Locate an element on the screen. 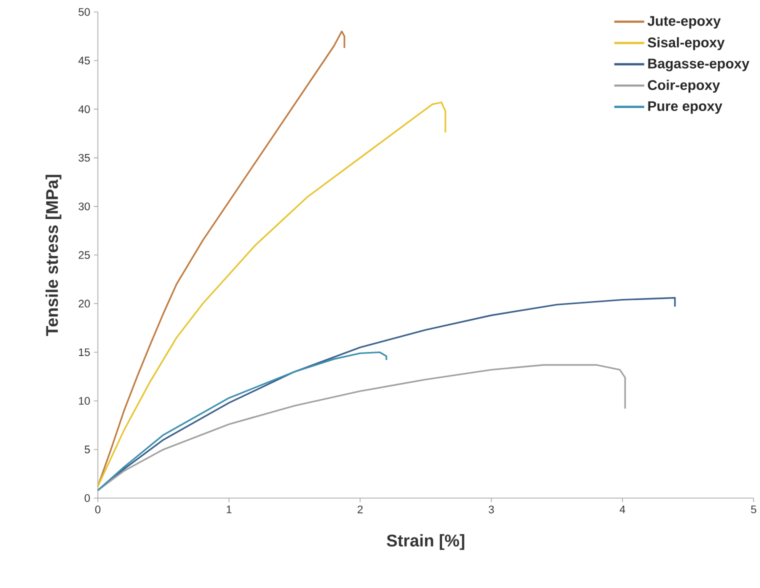 The width and height of the screenshot is (760, 588). y-tick-label: 40 is located at coordinates (84, 109).